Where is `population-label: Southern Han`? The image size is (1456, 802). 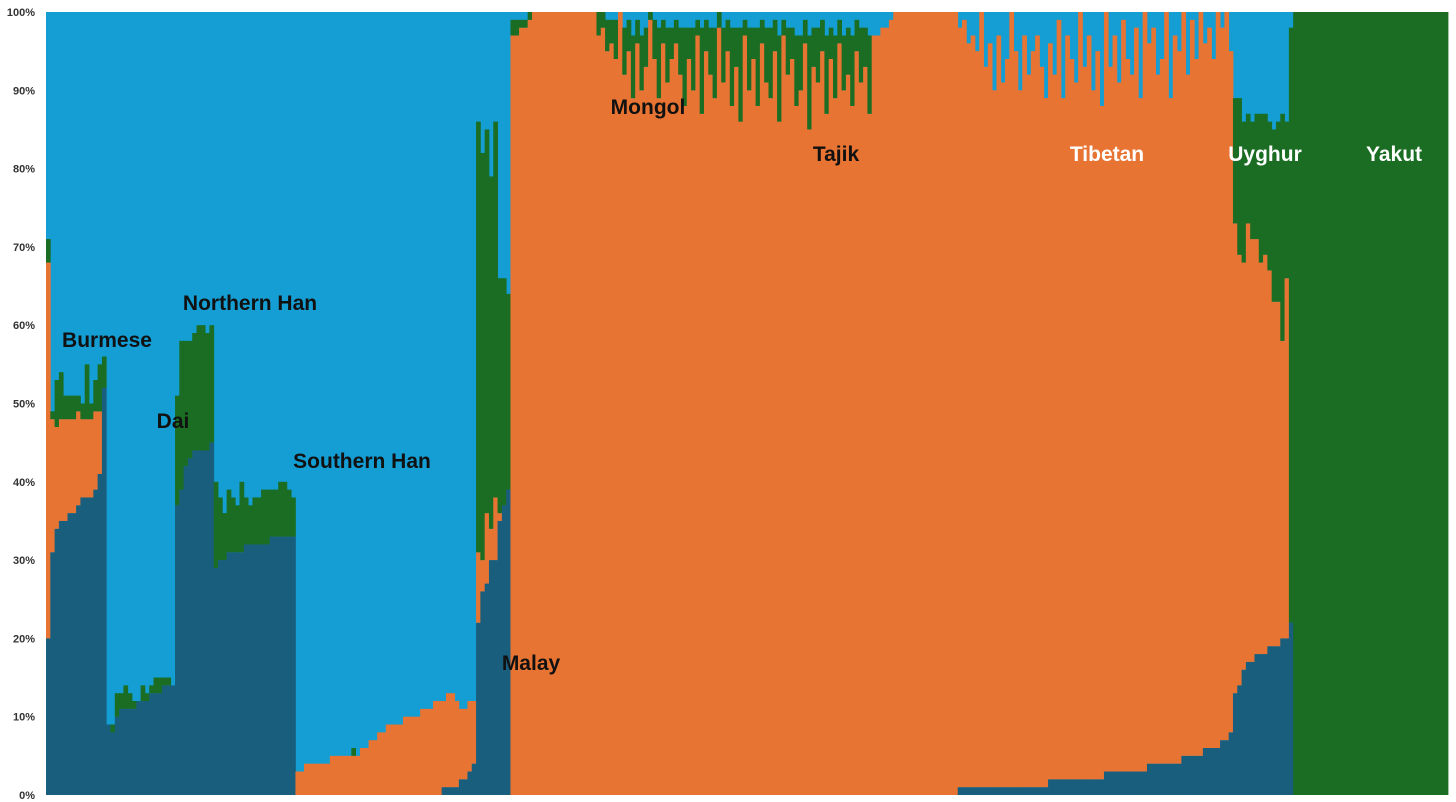
population-label: Southern Han is located at coordinates (362, 461).